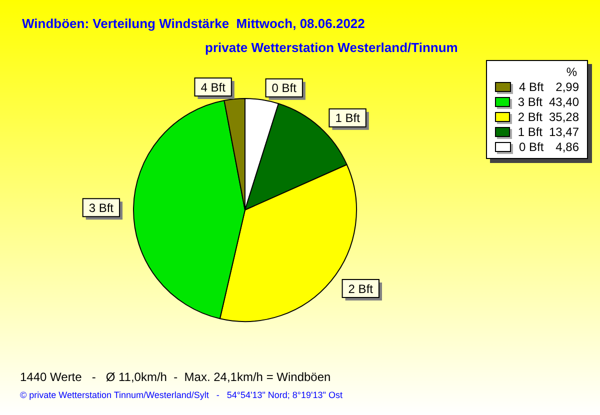 The width and height of the screenshot is (600, 415). What do you see at coordinates (101, 207) in the screenshot?
I see `slice-label: 3 Bft` at bounding box center [101, 207].